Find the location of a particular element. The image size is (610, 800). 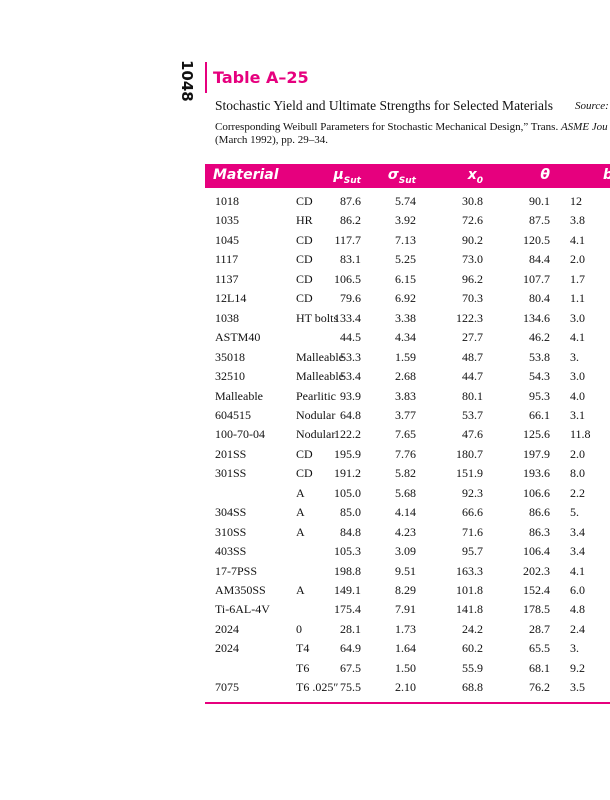

table-cell: T6 .025″ is located at coordinates (317, 687).